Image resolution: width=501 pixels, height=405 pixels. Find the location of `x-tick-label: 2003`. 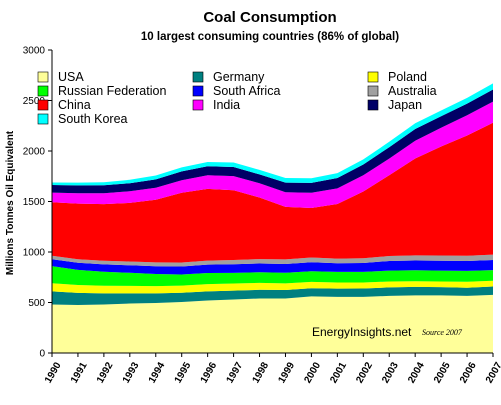

x-tick-label: 2003 is located at coordinates (390, 372).